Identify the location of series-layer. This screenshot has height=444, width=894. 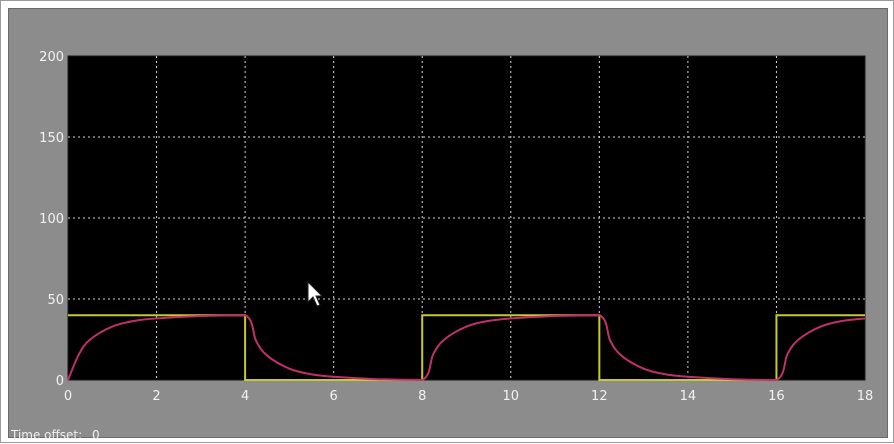
(466, 348).